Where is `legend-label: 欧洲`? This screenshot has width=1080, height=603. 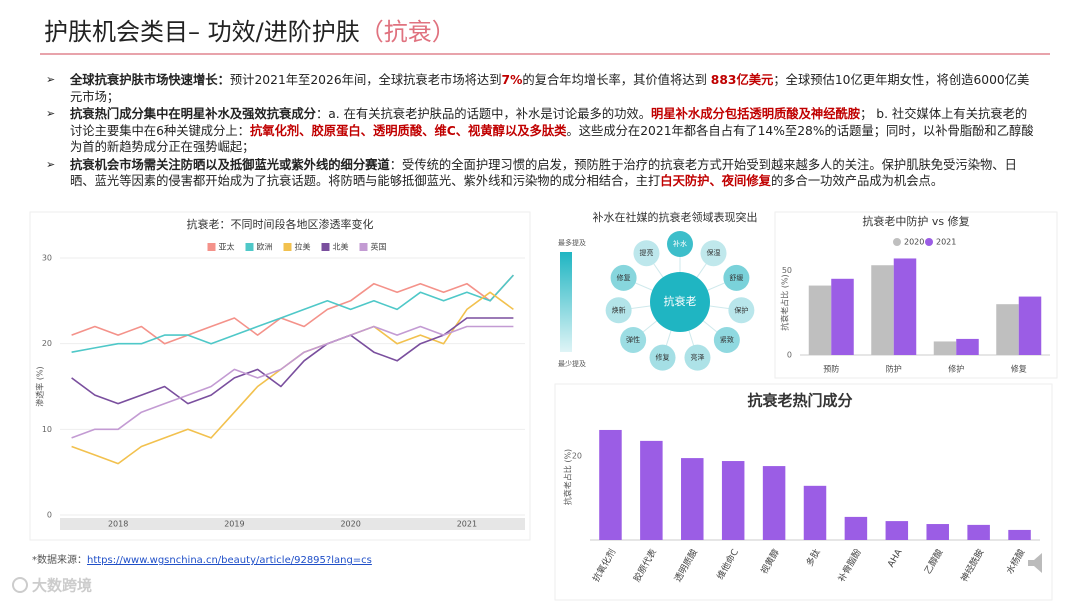
legend-label: 欧洲 is located at coordinates (265, 247).